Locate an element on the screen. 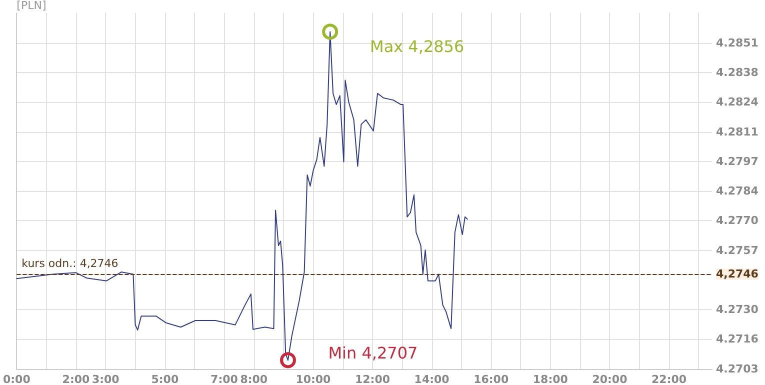  x-tick-label: 12:00 is located at coordinates (372, 379).